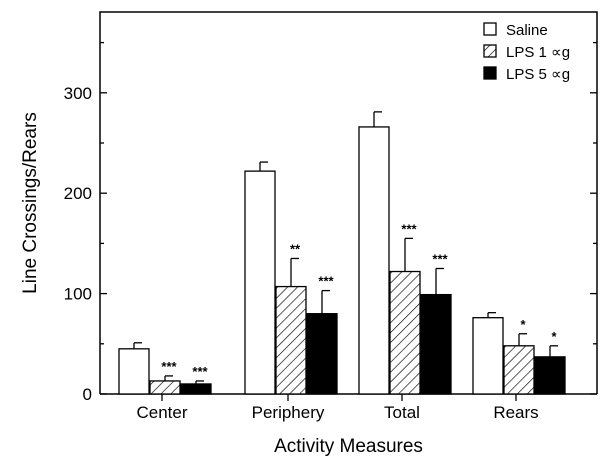  Describe the element at coordinates (402, 412) in the screenshot. I see `x-tick-label: Total` at that location.